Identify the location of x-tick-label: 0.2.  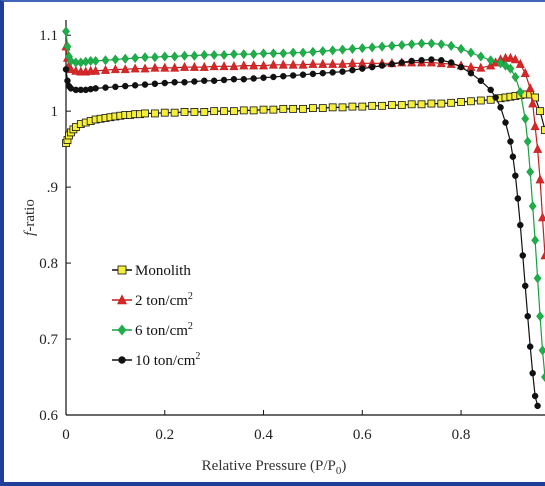
(164, 435).